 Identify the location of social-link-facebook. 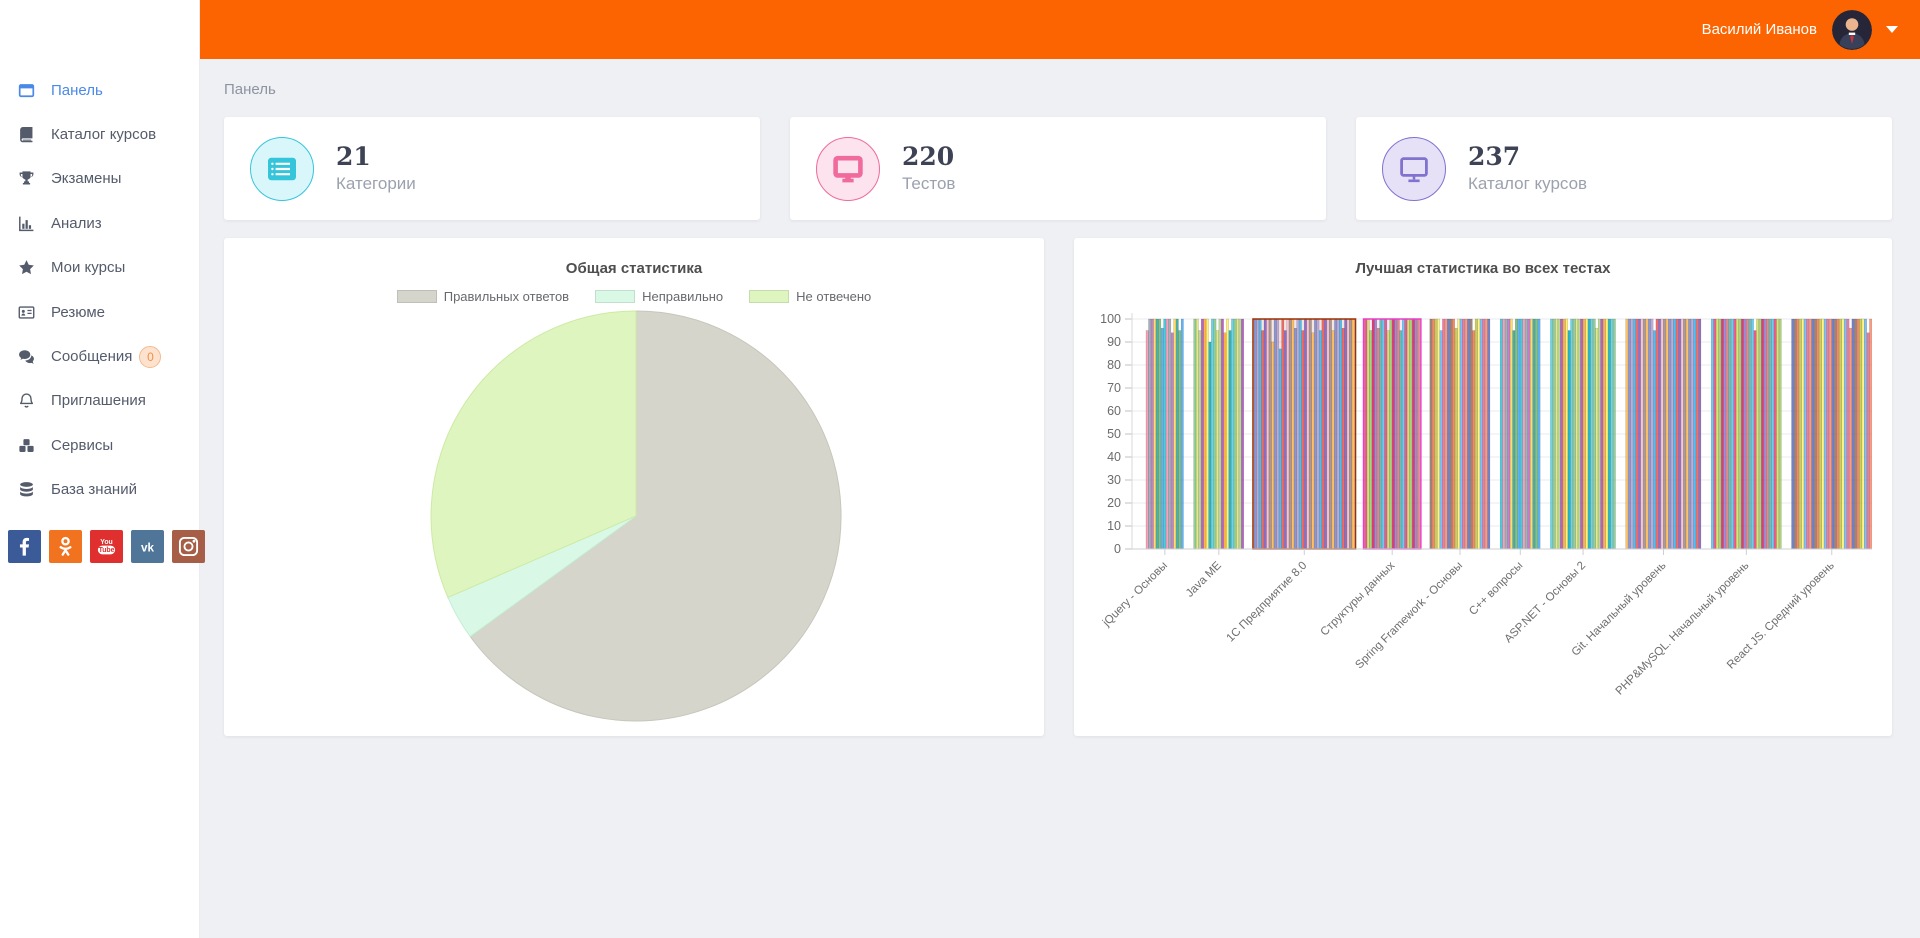
(24, 546).